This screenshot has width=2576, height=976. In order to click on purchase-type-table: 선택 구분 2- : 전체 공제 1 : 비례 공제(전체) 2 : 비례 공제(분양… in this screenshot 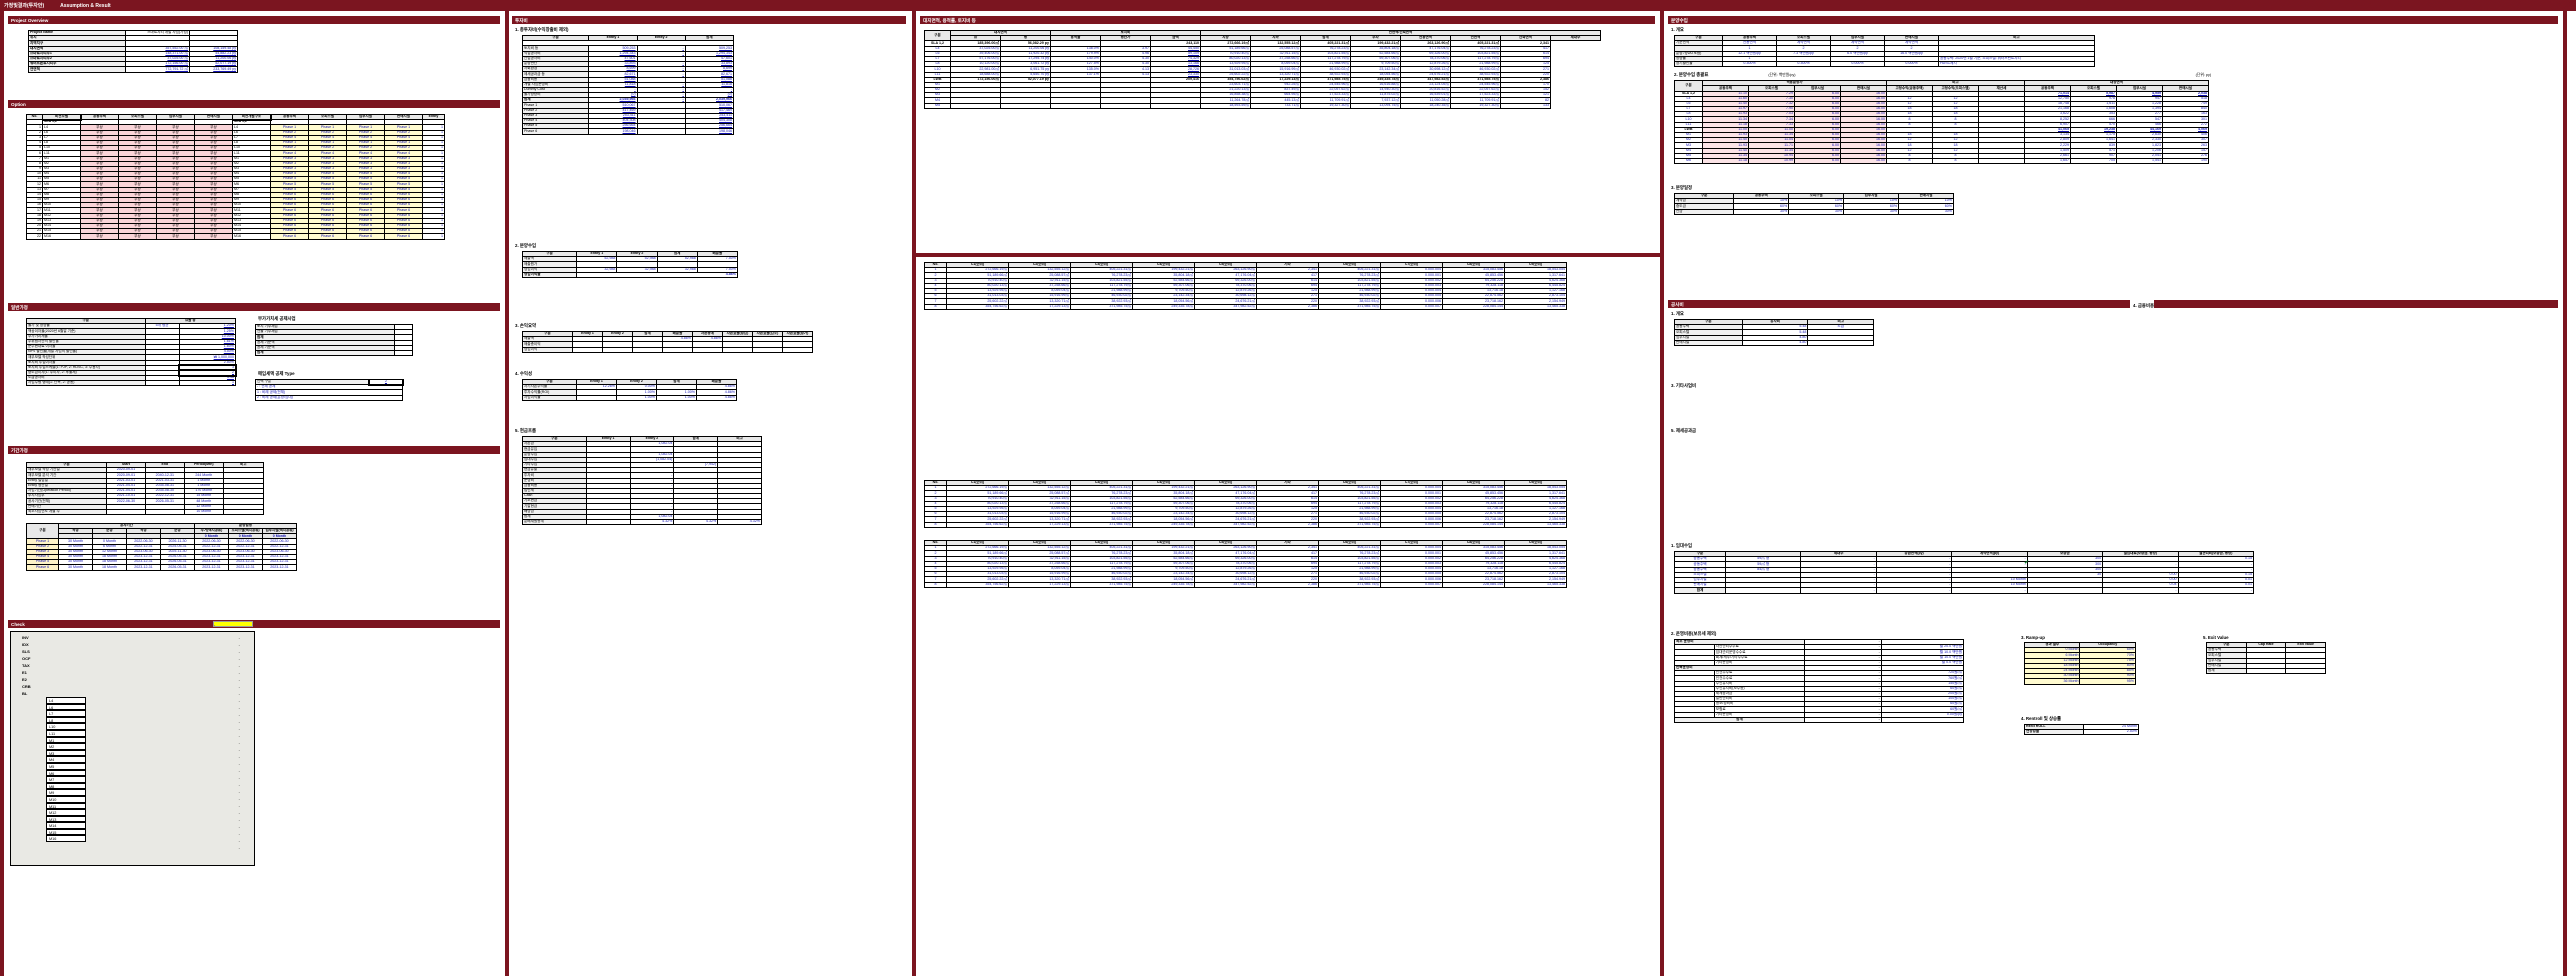, I will do `click(329, 389)`.